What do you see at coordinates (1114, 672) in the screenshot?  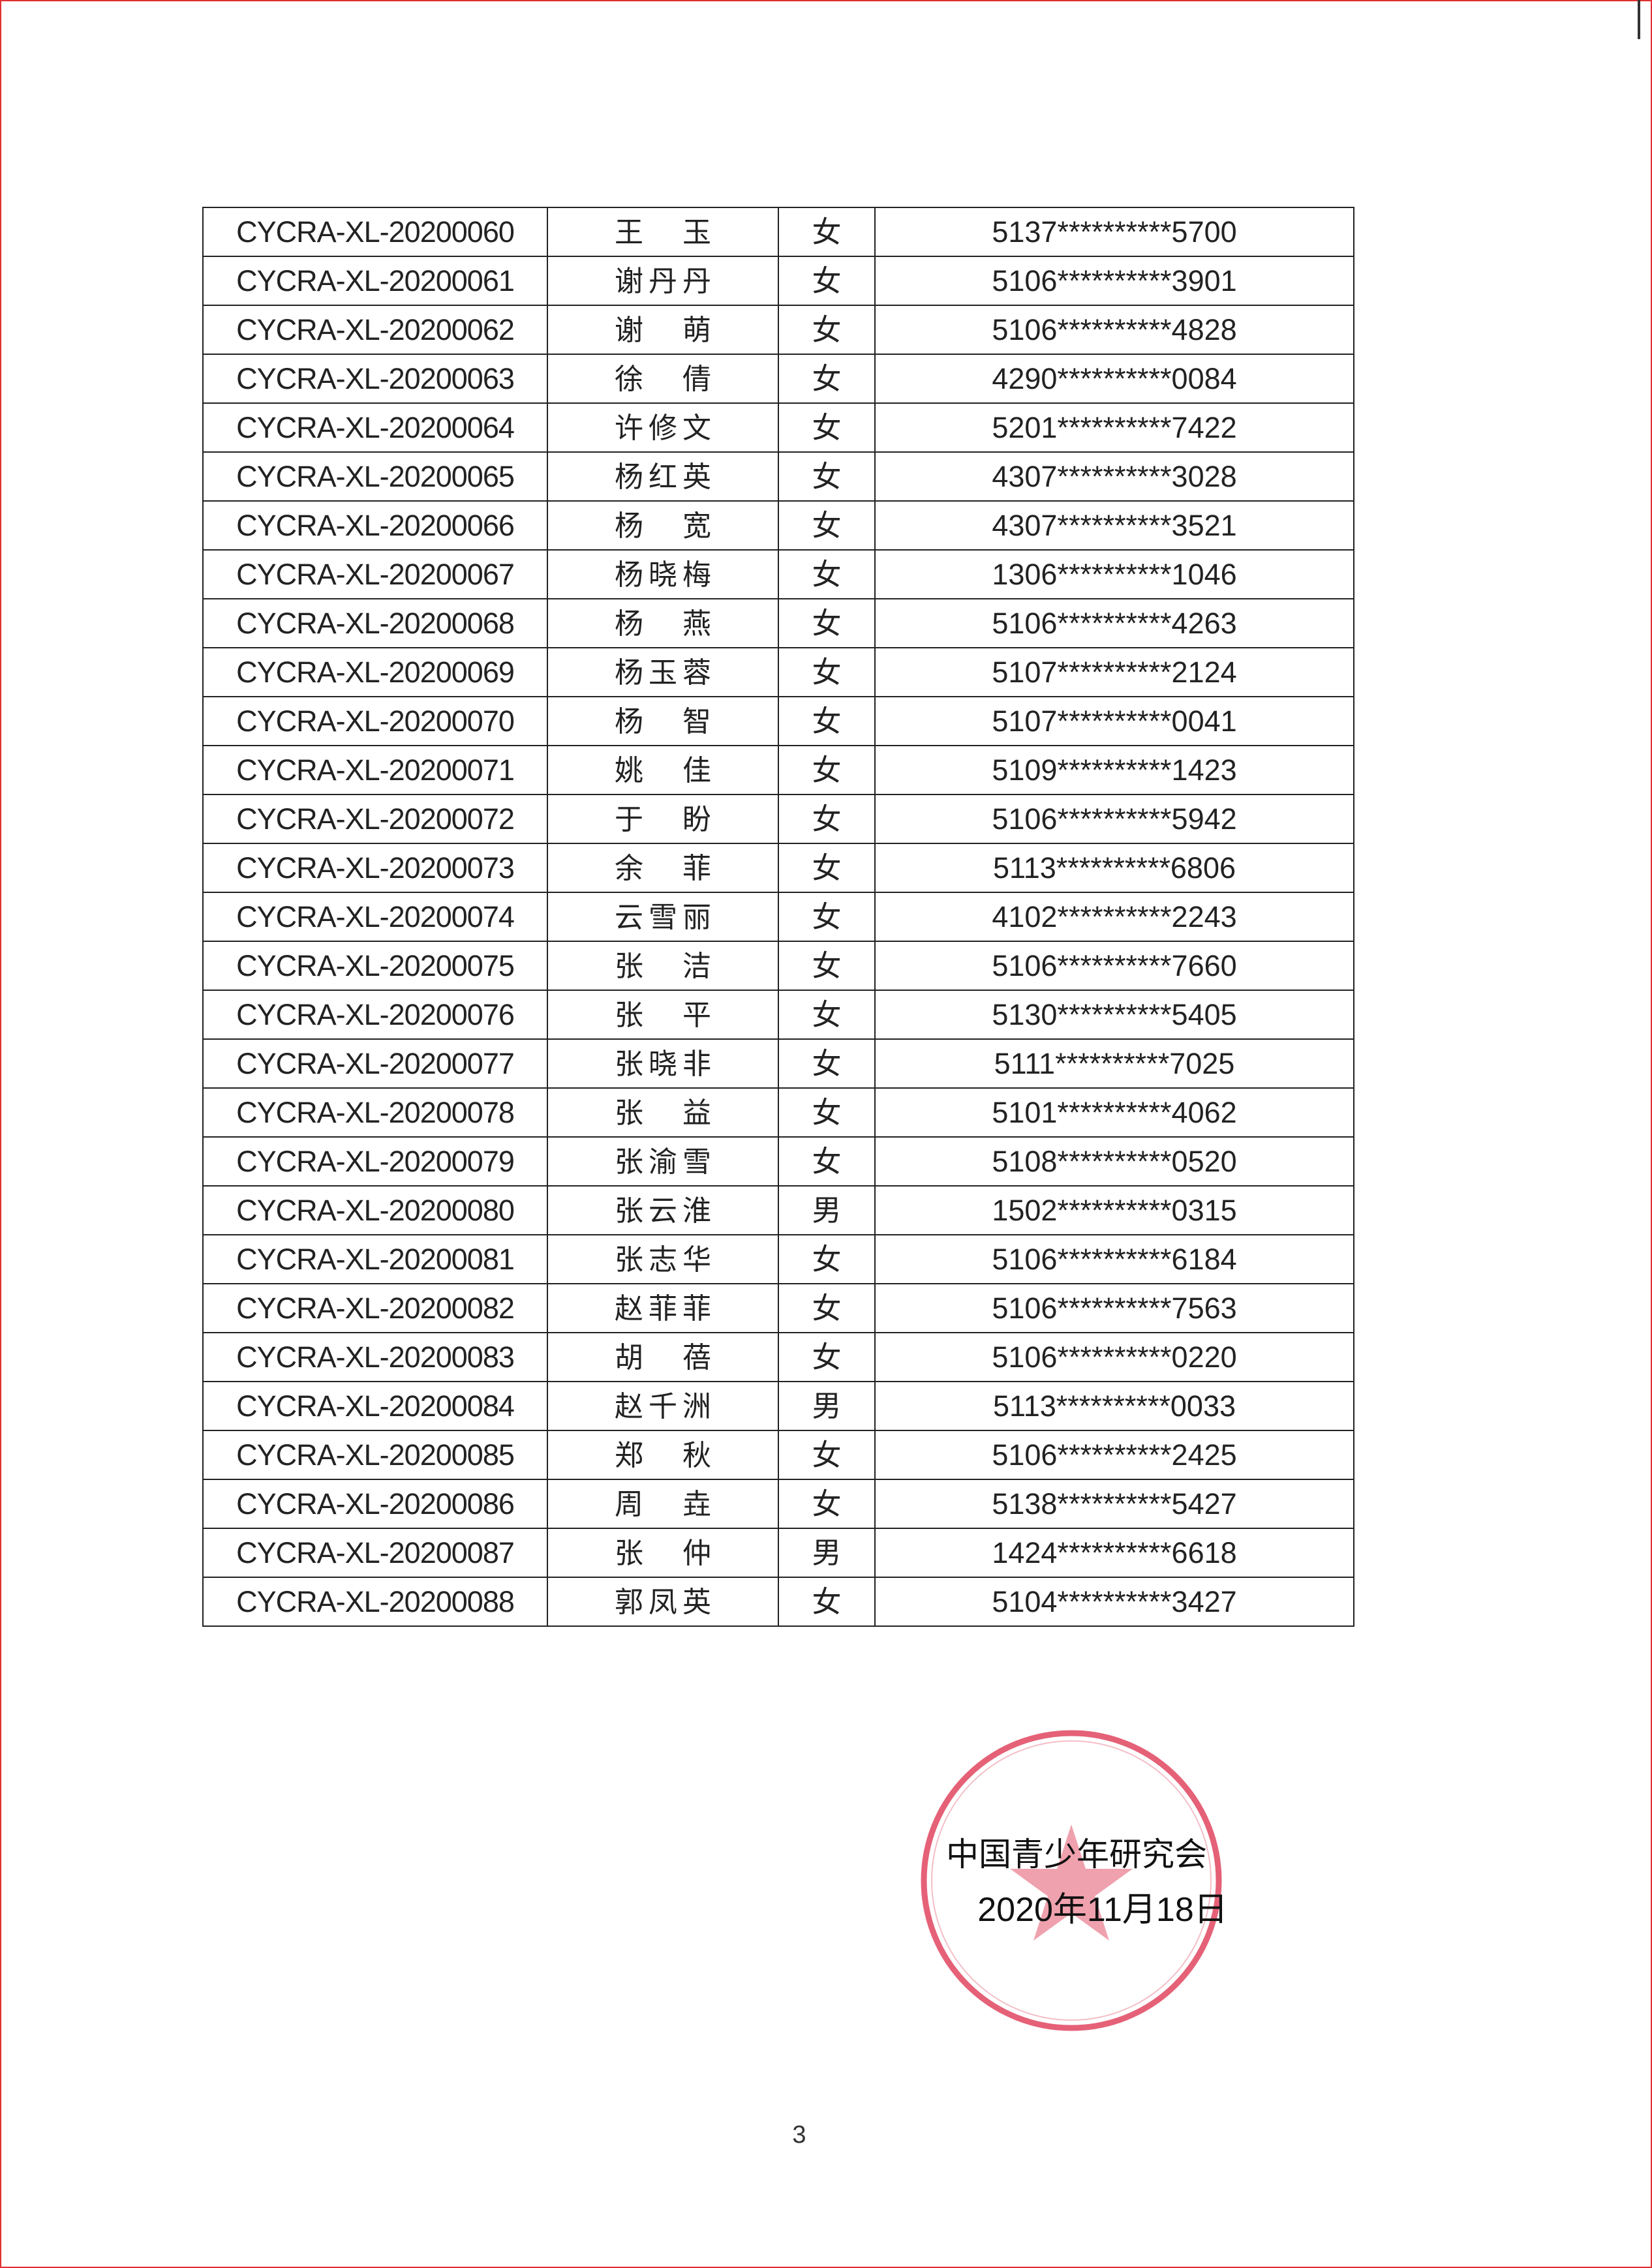 I see `member-id-number-cell: 5107**********2124` at bounding box center [1114, 672].